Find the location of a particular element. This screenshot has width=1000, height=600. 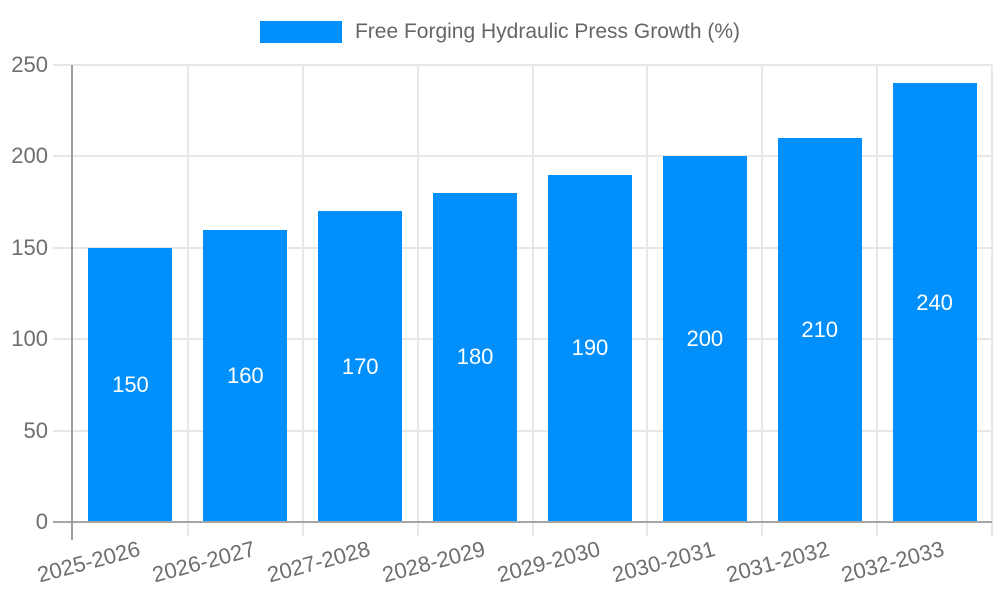

bar: 180 is located at coordinates (475, 357).